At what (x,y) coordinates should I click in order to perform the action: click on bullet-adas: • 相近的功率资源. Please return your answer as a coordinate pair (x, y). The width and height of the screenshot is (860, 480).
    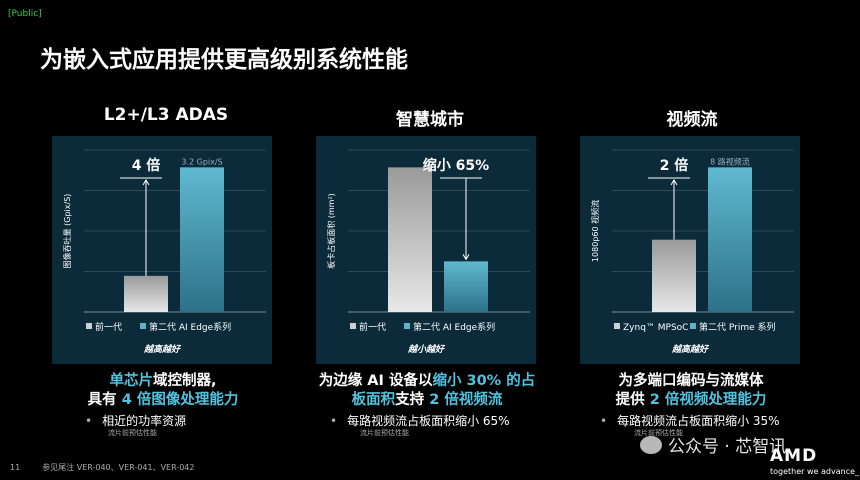
    Looking at the image, I should click on (136, 421).